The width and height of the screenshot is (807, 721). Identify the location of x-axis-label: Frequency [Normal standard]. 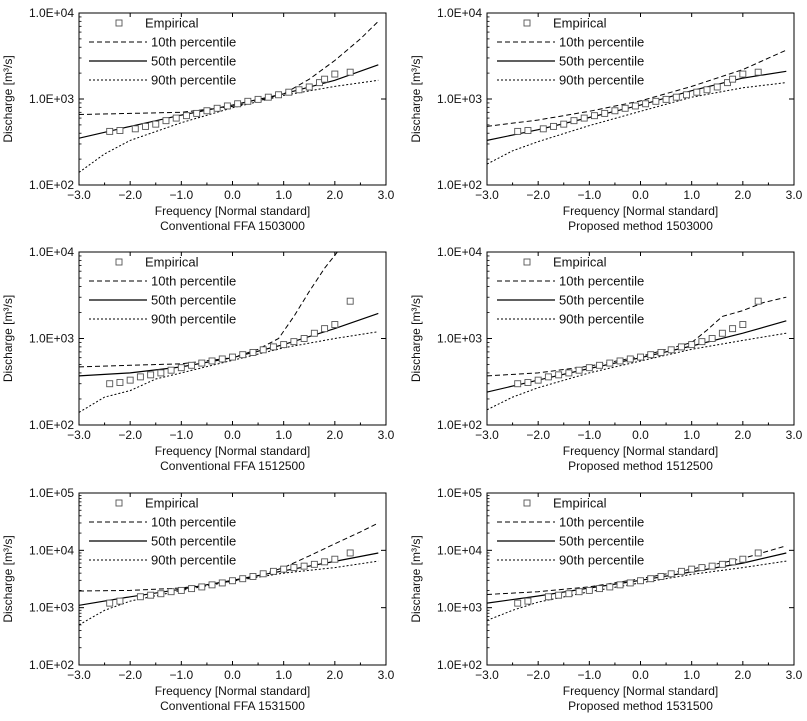
(640, 691).